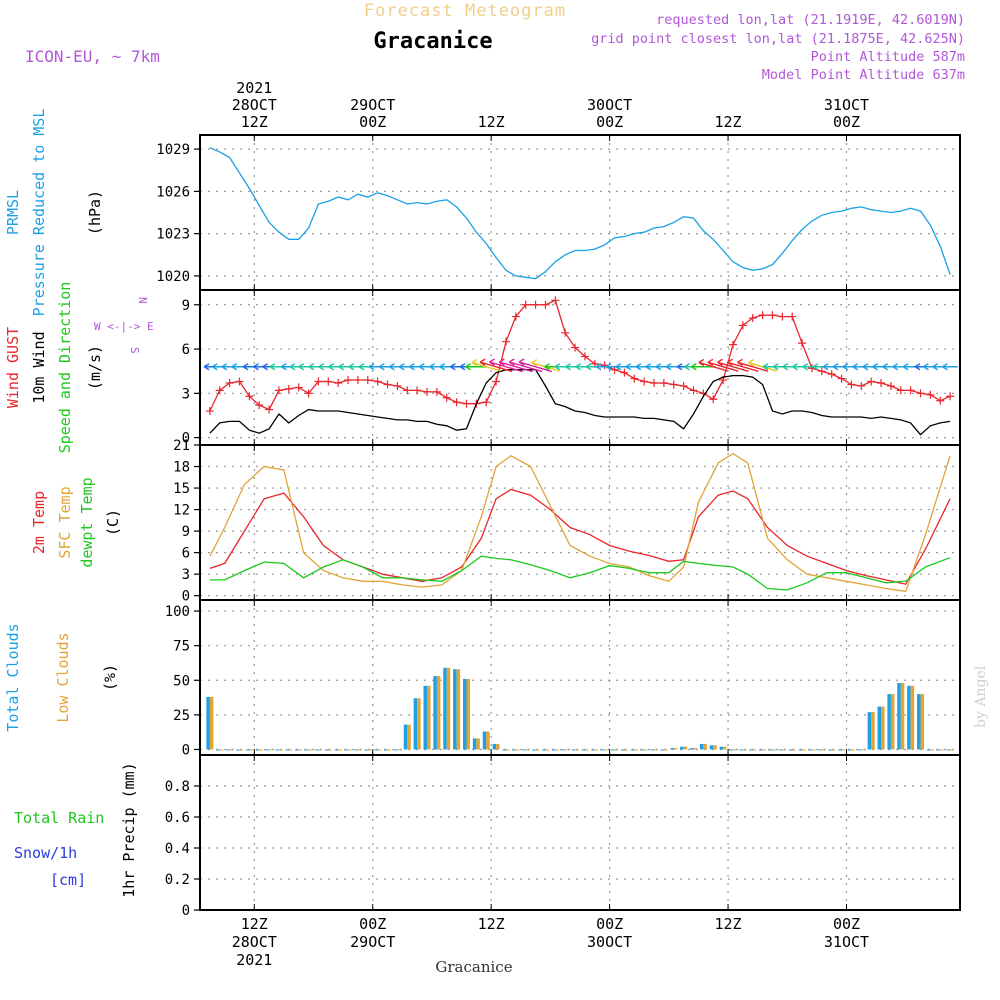 This screenshot has height=1000, width=1000. Describe the element at coordinates (45, 853) in the screenshot. I see `panel-label: Snow/1h` at that location.